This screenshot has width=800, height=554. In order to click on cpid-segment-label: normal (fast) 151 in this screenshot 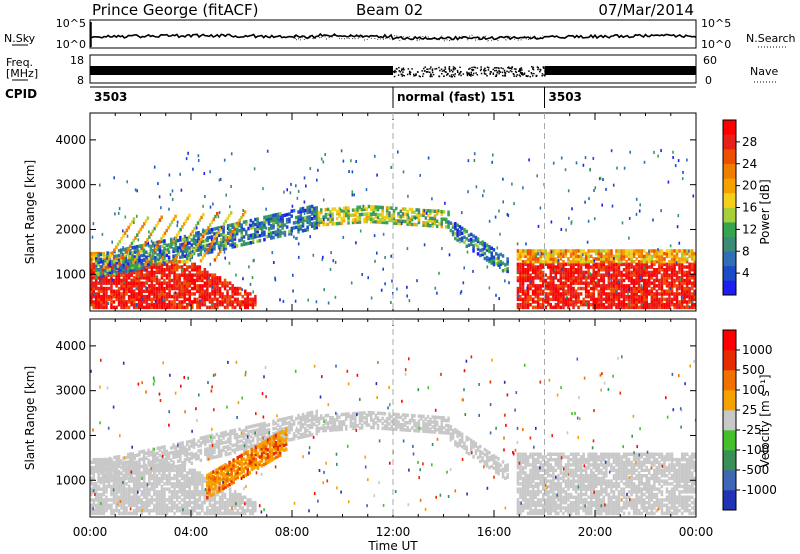, I will do `click(456, 97)`.